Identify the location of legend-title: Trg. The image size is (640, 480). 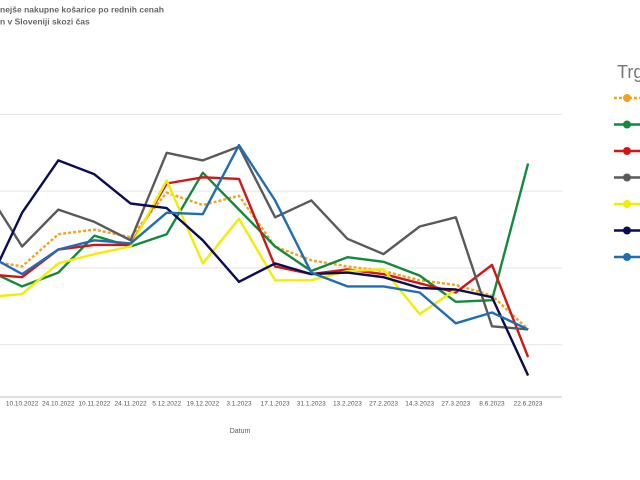
(628, 72).